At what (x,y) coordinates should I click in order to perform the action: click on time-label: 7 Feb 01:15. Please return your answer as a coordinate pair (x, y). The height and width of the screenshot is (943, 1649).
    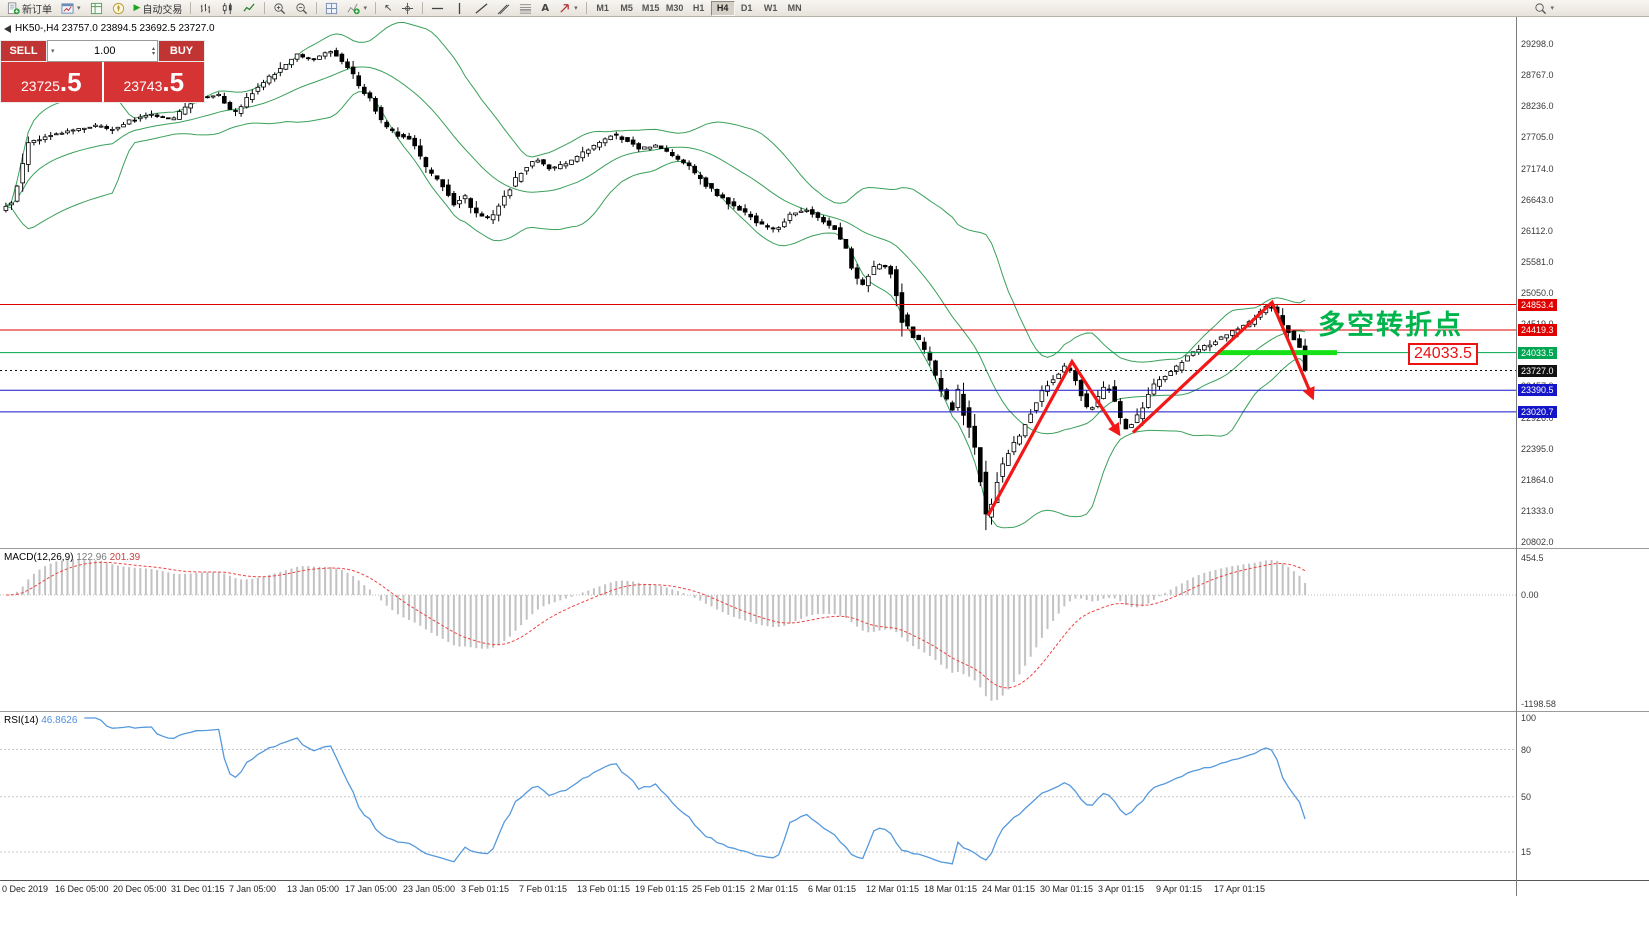
    Looking at the image, I should click on (543, 889).